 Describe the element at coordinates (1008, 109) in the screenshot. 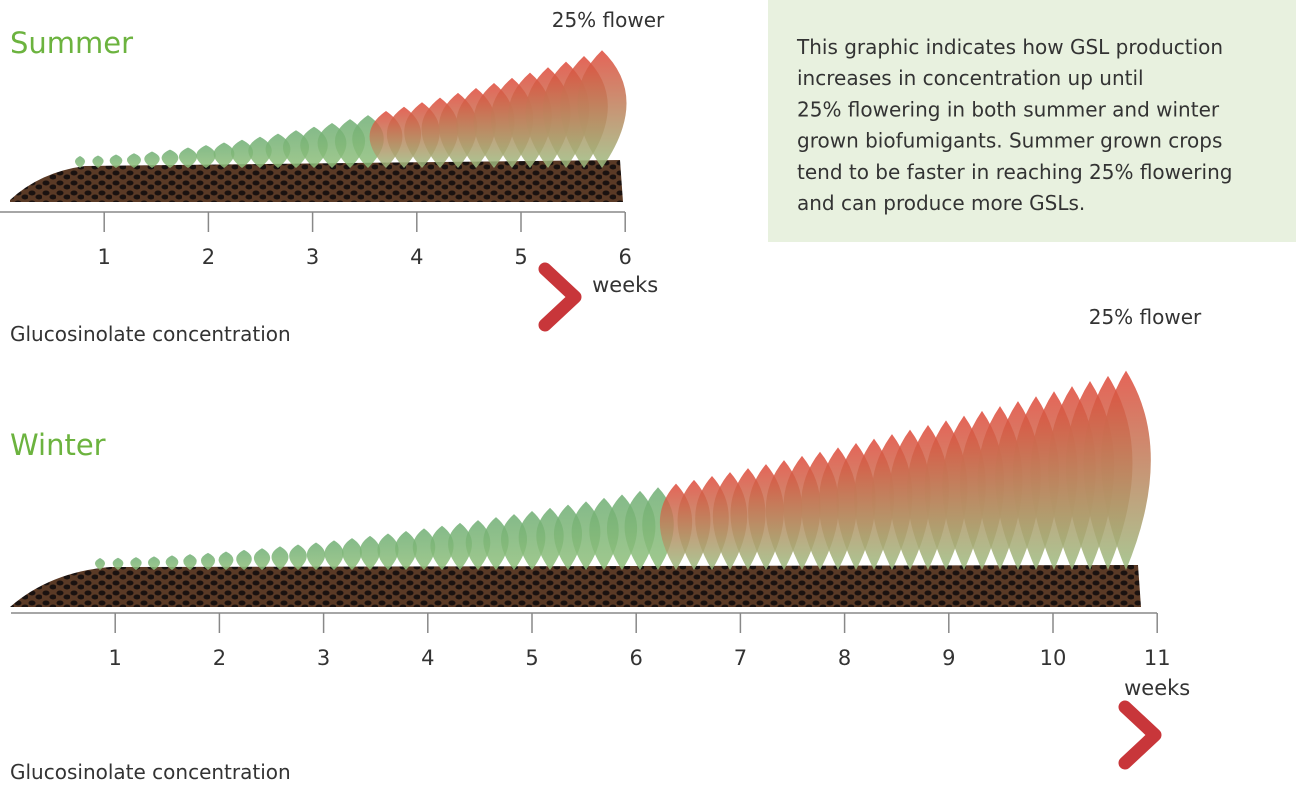

I see `info-line: 25% flowering in both summer and winter` at that location.